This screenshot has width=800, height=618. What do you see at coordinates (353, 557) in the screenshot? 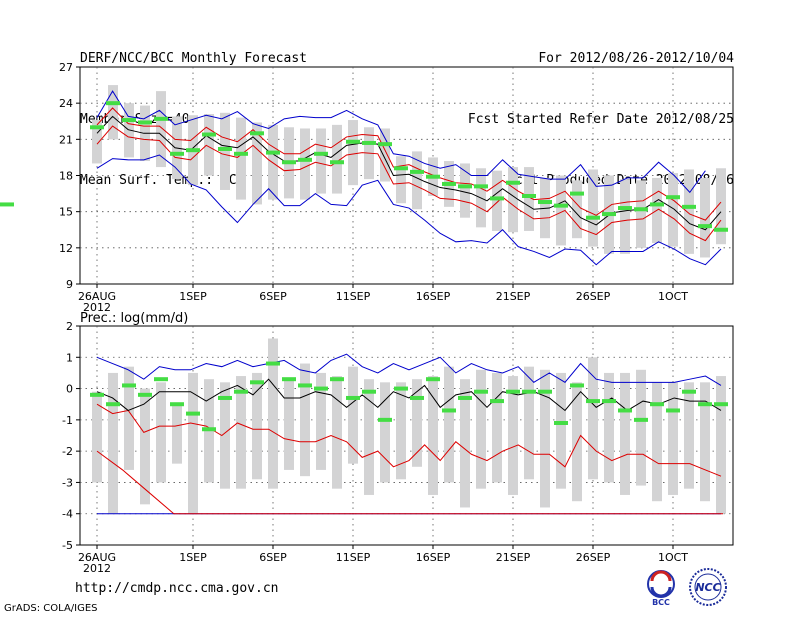
I see `prec-x-tick-label: 11SEP` at bounding box center [353, 557].